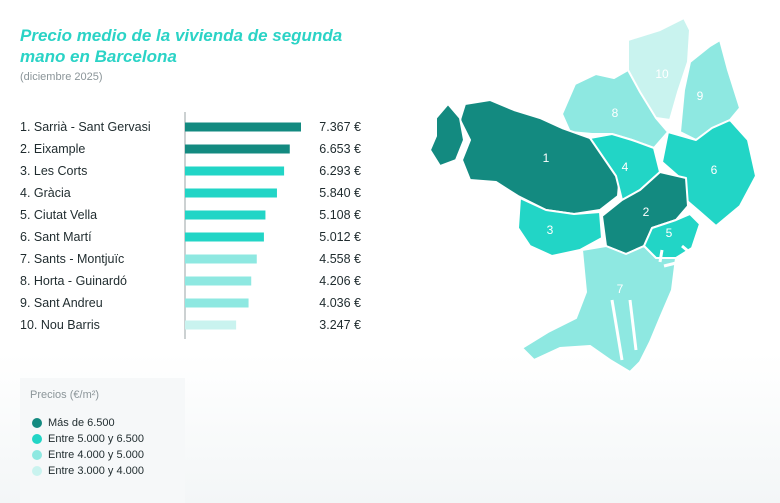  I want to click on port-details, so click(652, 302).